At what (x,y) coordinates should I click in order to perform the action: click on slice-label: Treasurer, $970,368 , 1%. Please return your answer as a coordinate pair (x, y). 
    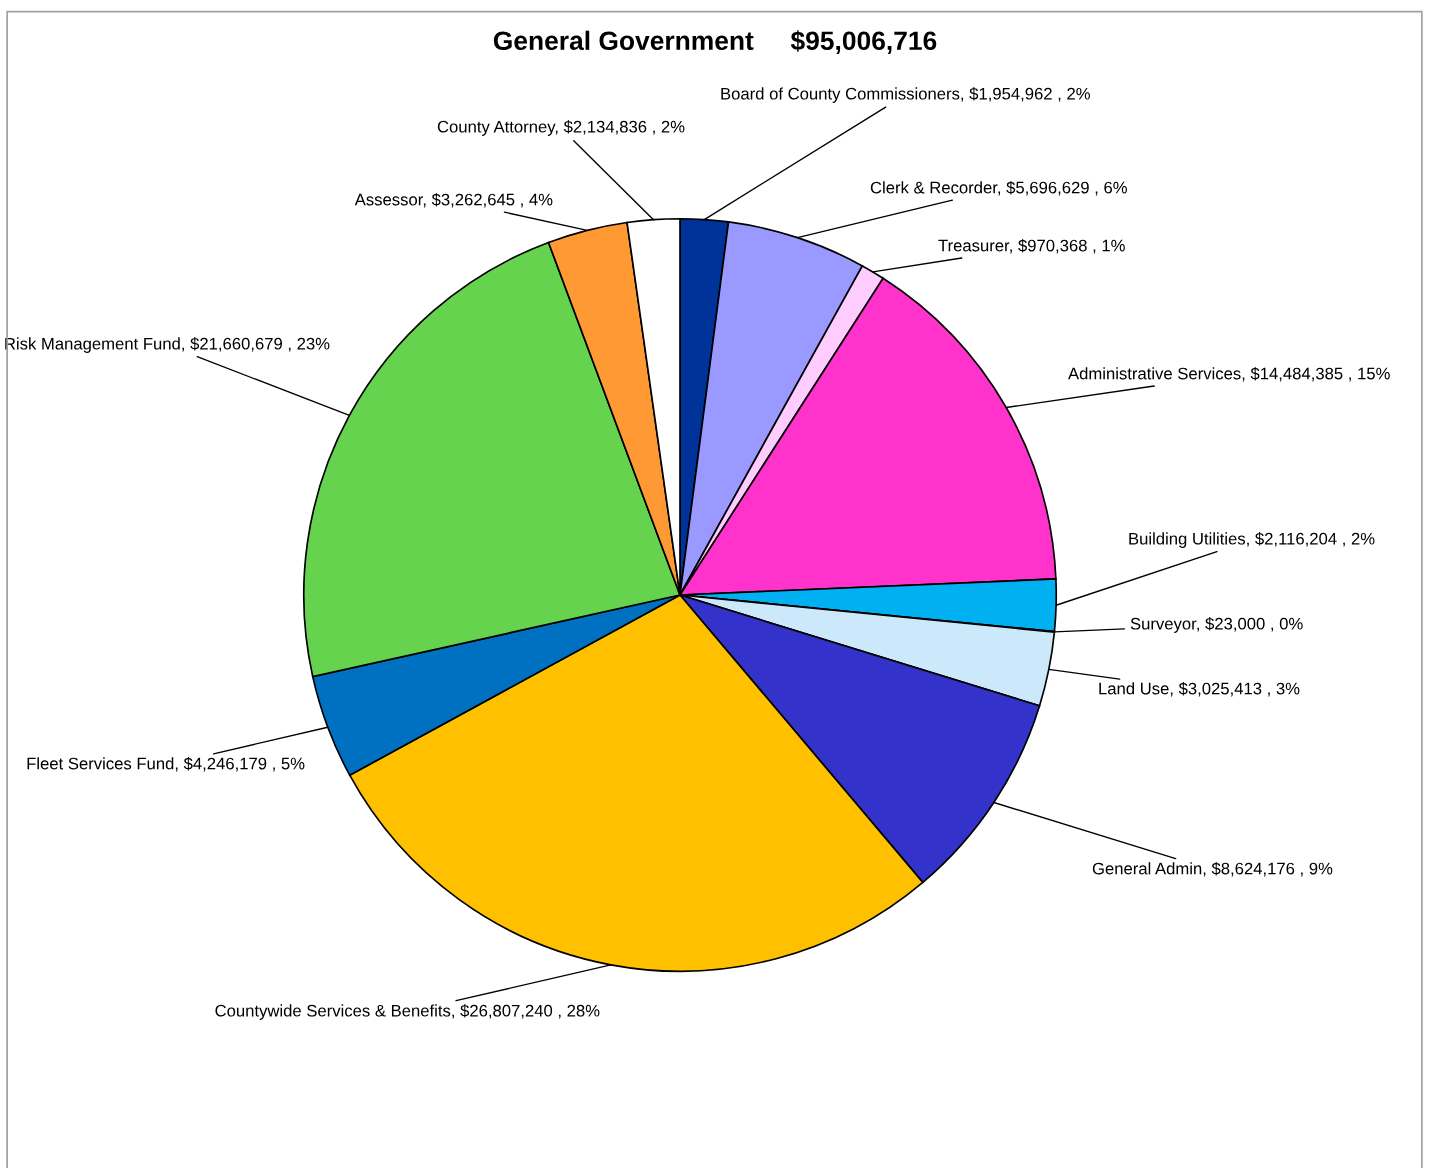
    Looking at the image, I should click on (1031, 246).